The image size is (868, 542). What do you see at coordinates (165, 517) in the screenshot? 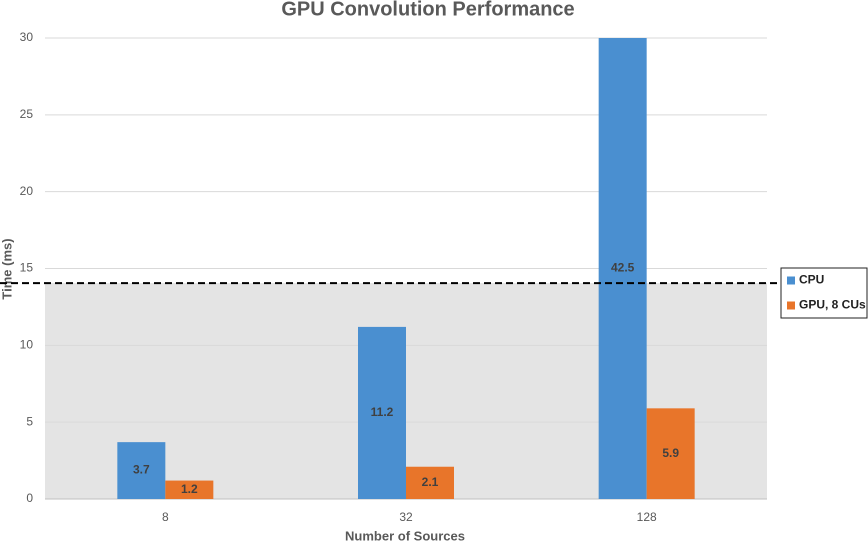
I see `x-tick-label: 8` at bounding box center [165, 517].